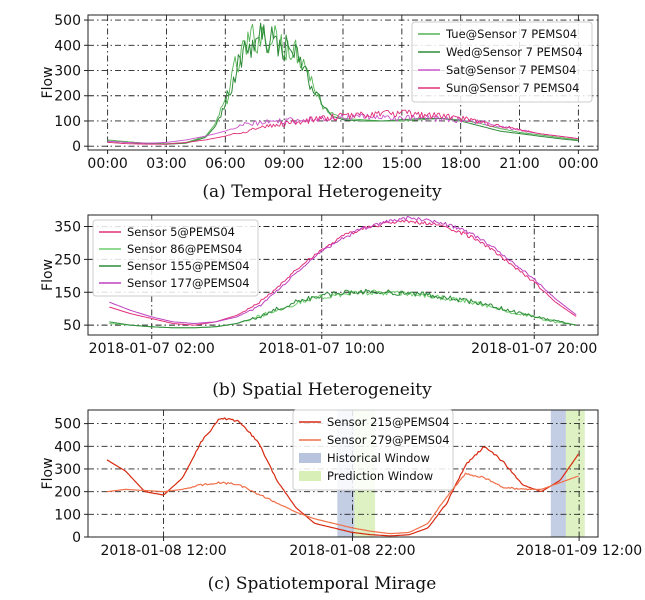 The height and width of the screenshot is (600, 645). Describe the element at coordinates (534, 349) in the screenshot. I see `x-tick-label: 2018-01-07 20:00` at that location.